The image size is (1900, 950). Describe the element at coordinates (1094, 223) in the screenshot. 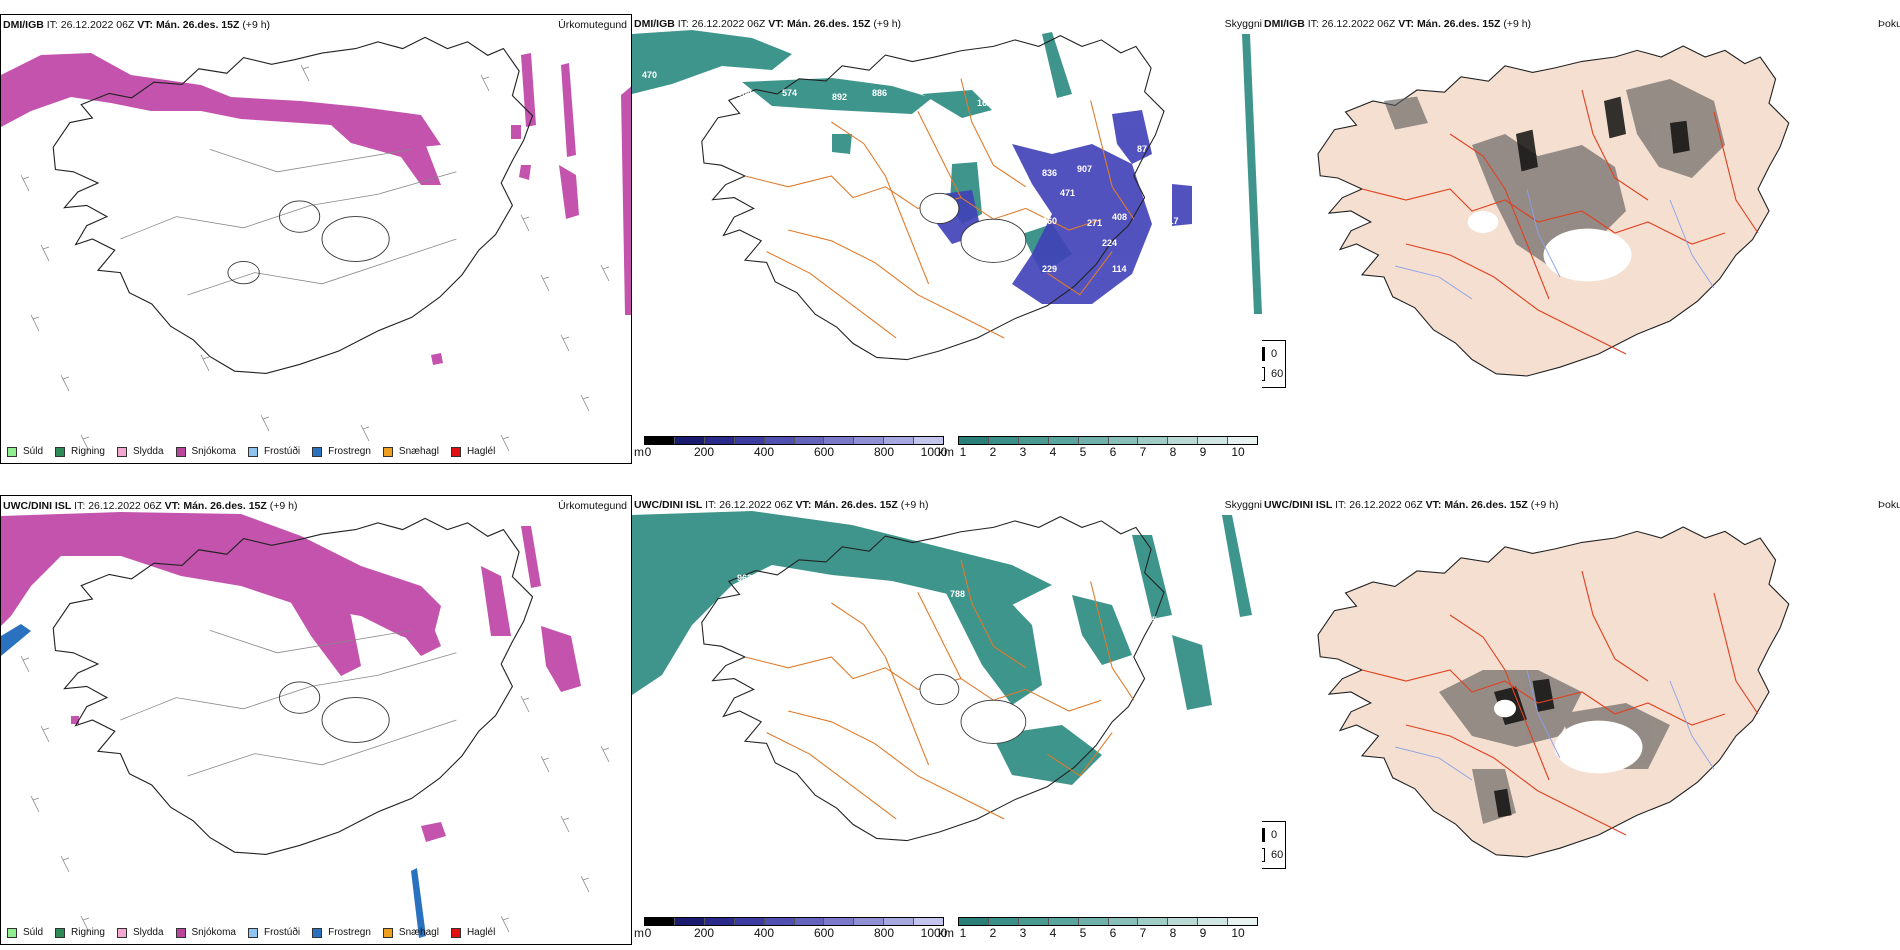

I see `map-label: 271` at that location.